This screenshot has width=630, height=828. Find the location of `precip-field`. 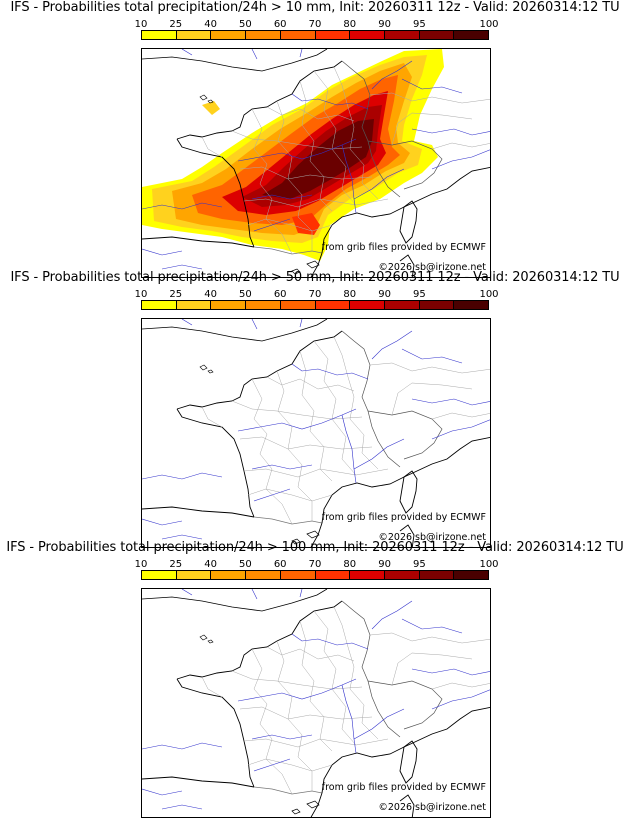

precip-field is located at coordinates (293, 155).